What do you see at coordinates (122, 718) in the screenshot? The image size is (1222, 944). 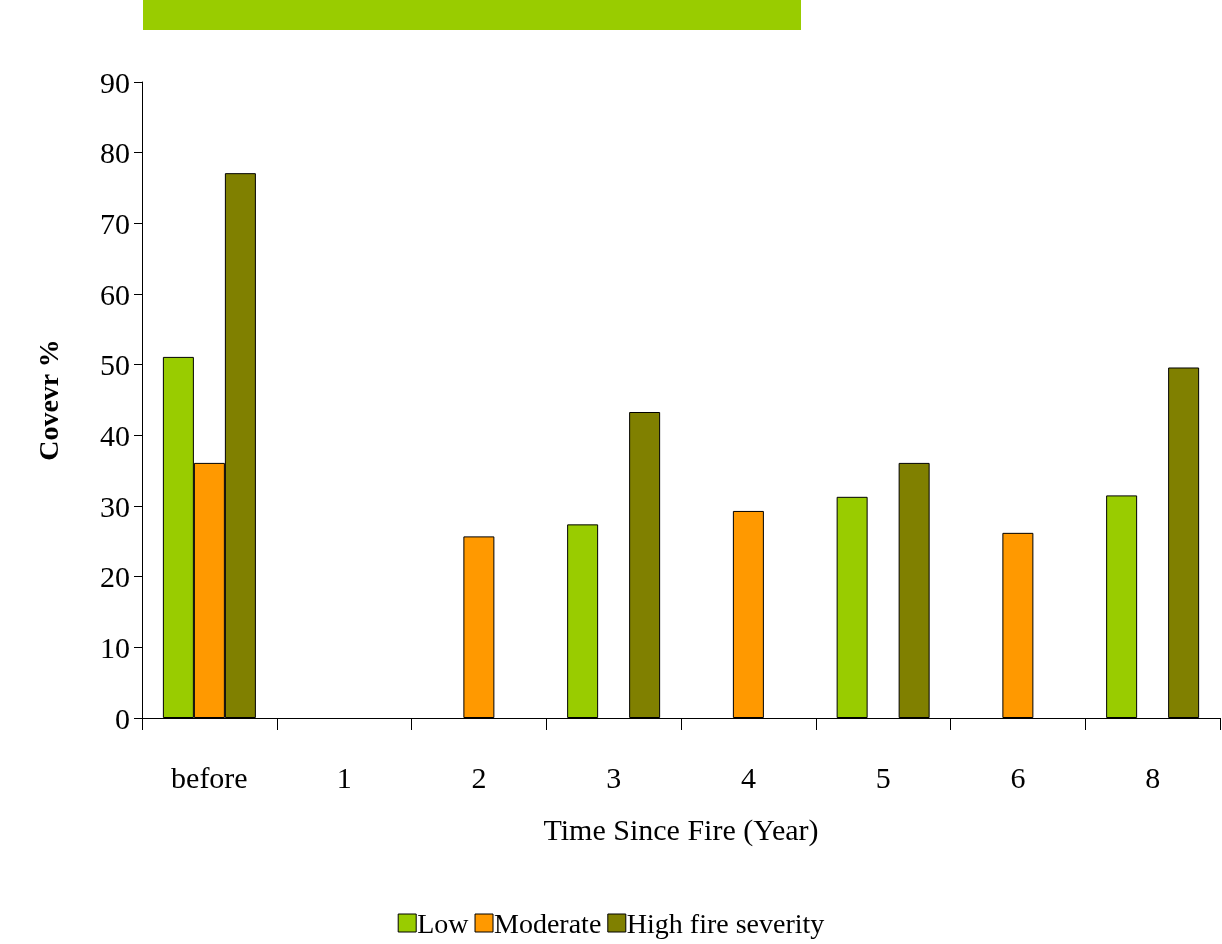 I see `y-tick-label: 0` at bounding box center [122, 718].